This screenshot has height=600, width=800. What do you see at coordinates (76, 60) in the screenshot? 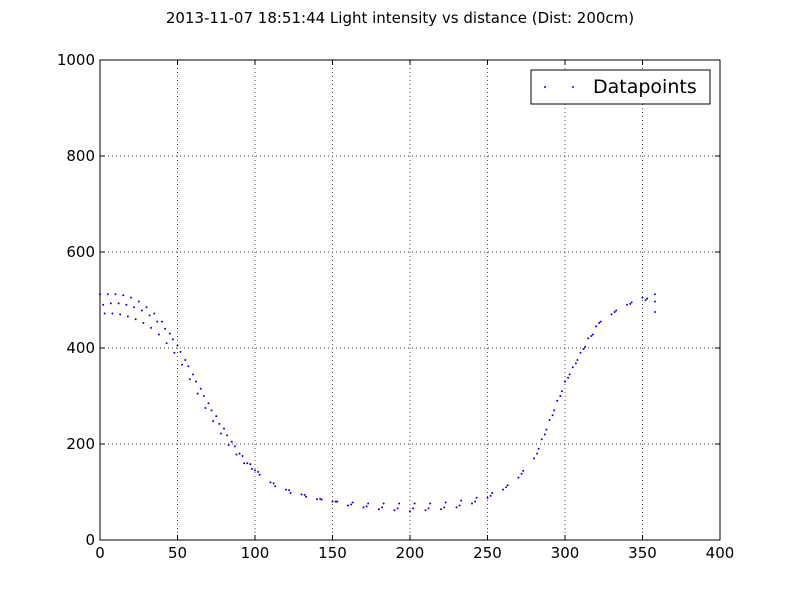
I see `y-tick-label: 1000` at bounding box center [76, 60].